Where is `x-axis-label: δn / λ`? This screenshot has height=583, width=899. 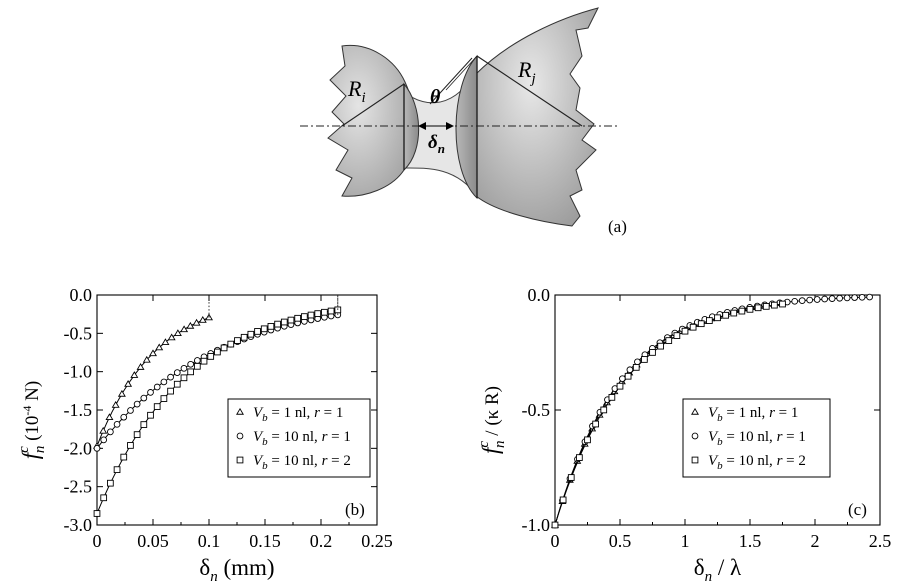 x-axis-label: δn / λ is located at coordinates (718, 569).